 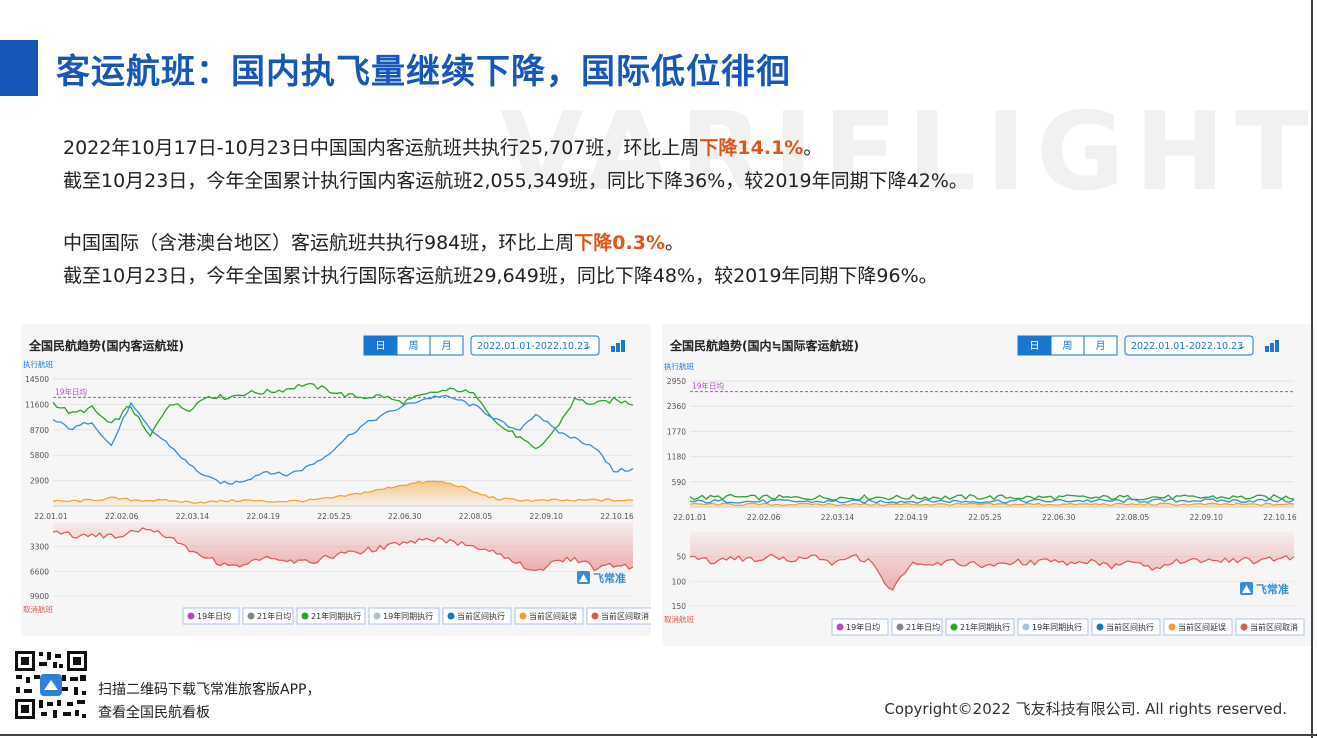 I want to click on slide-border-right, so click(x=1312, y=369).